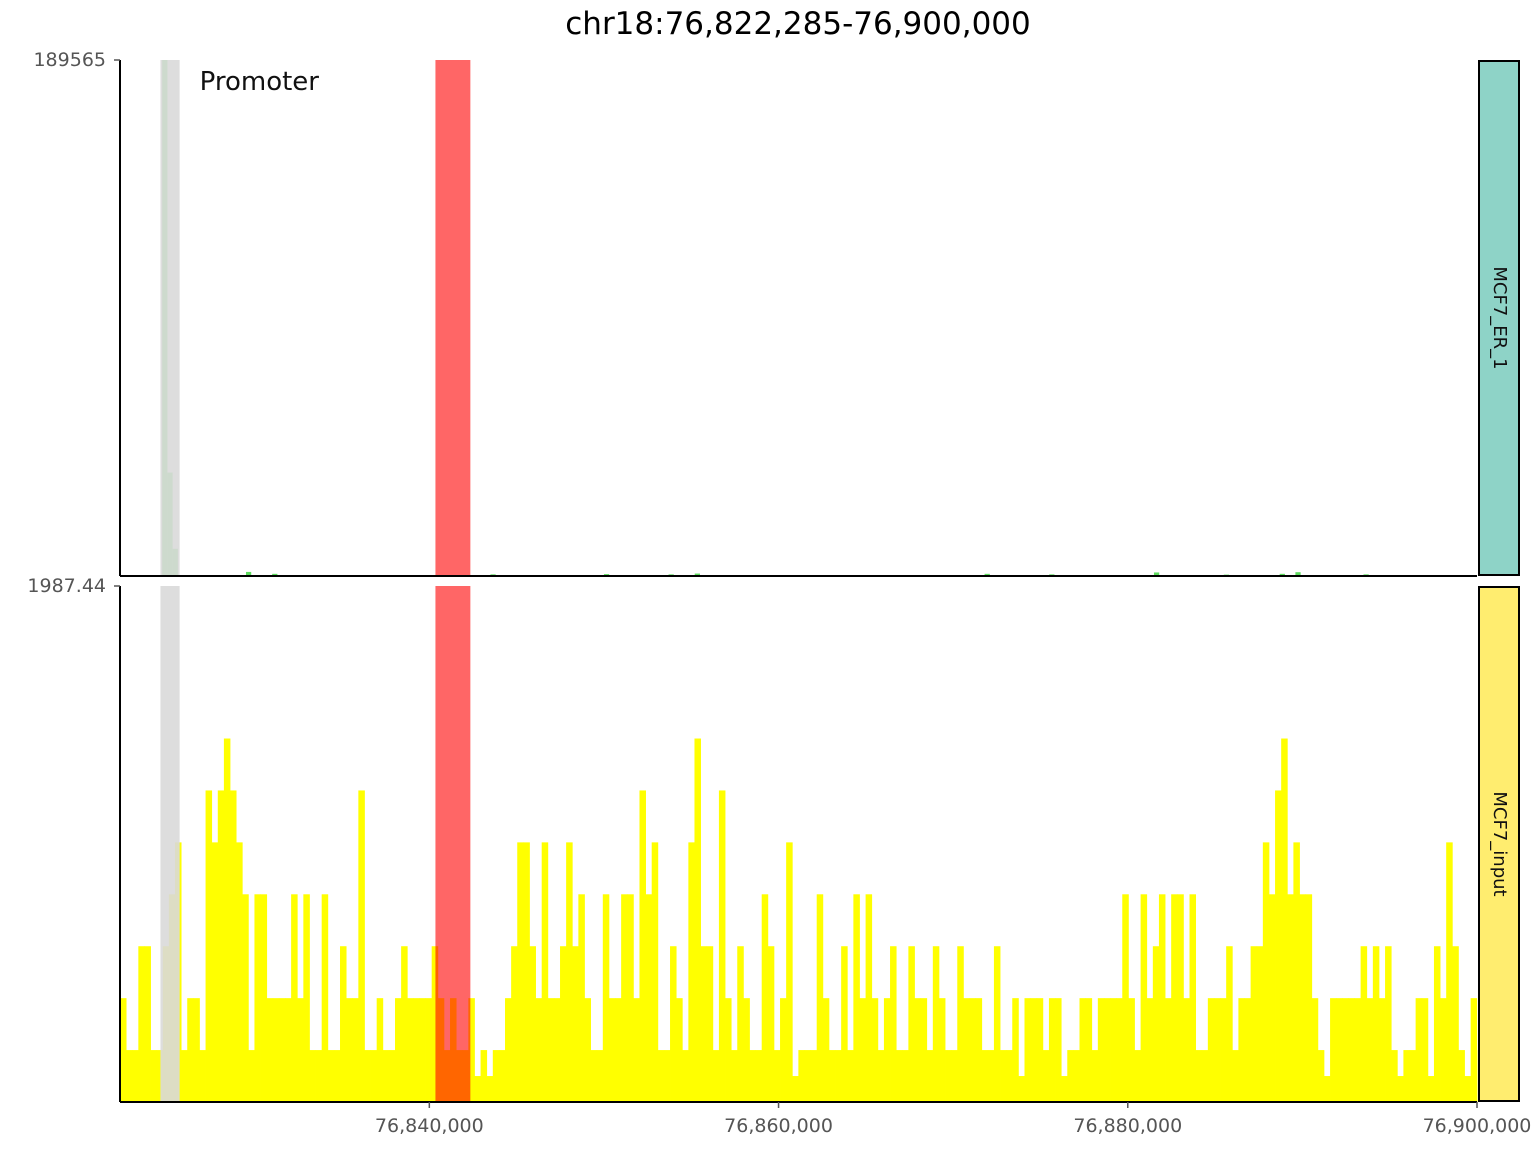  Describe the element at coordinates (1499, 317) in the screenshot. I see `facet-strip-label: MCF7_ER_1` at that location.